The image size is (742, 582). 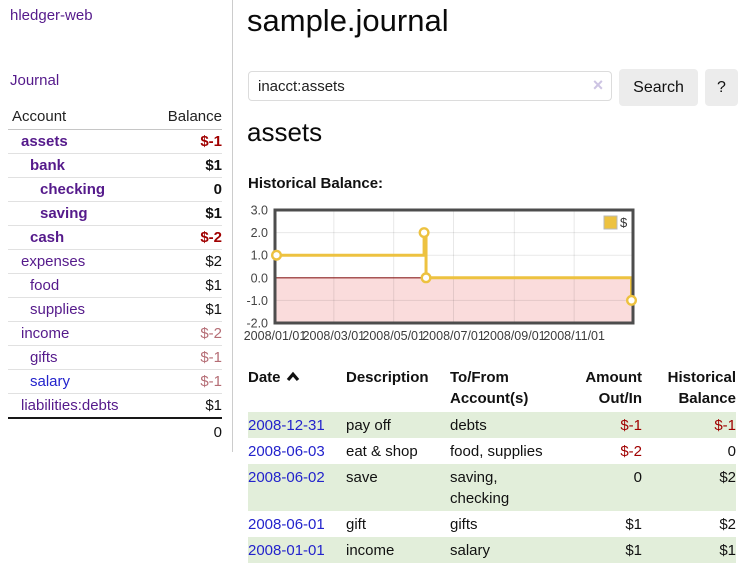 What do you see at coordinates (58, 309) in the screenshot?
I see `sidebar-account-supplies: supplies` at bounding box center [58, 309].